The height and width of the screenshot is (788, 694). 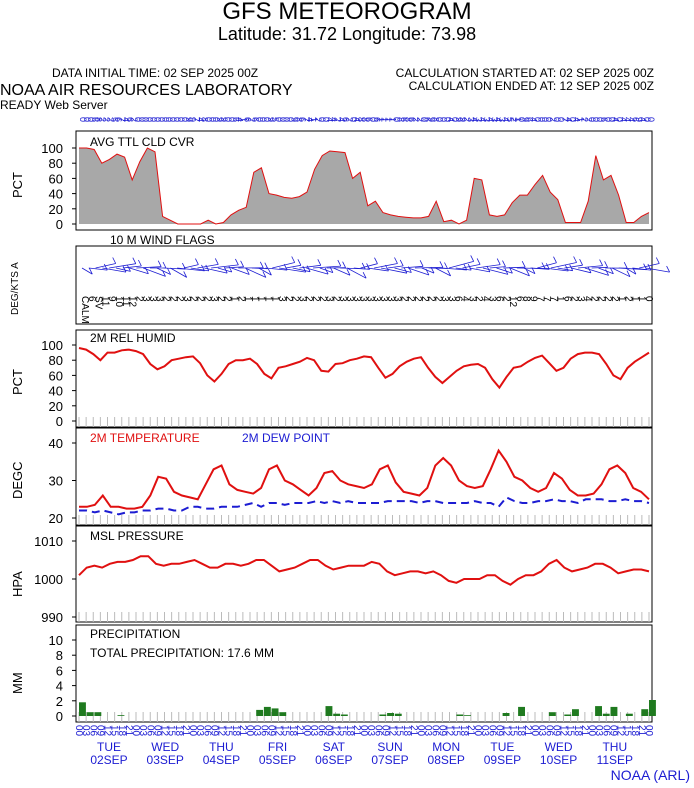 What do you see at coordinates (389, 747) in the screenshot?
I see `day-of-week-label: SUN` at bounding box center [389, 747].